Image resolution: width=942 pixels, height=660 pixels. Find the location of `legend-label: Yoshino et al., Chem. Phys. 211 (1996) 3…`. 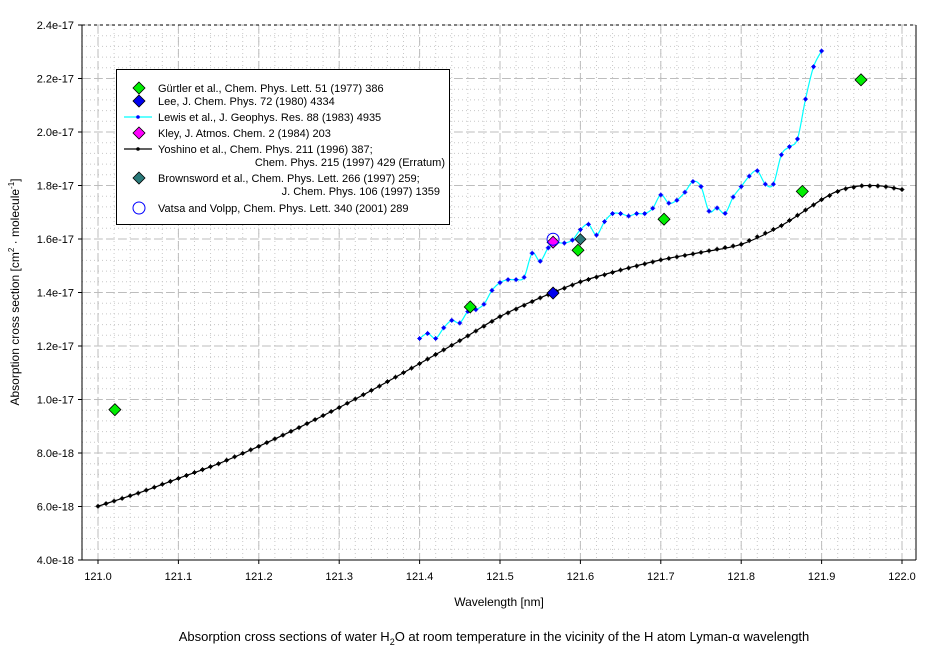

legend-label: Yoshino et al., Chem. Phys. 211 (1996) 3… is located at coordinates (265, 150).